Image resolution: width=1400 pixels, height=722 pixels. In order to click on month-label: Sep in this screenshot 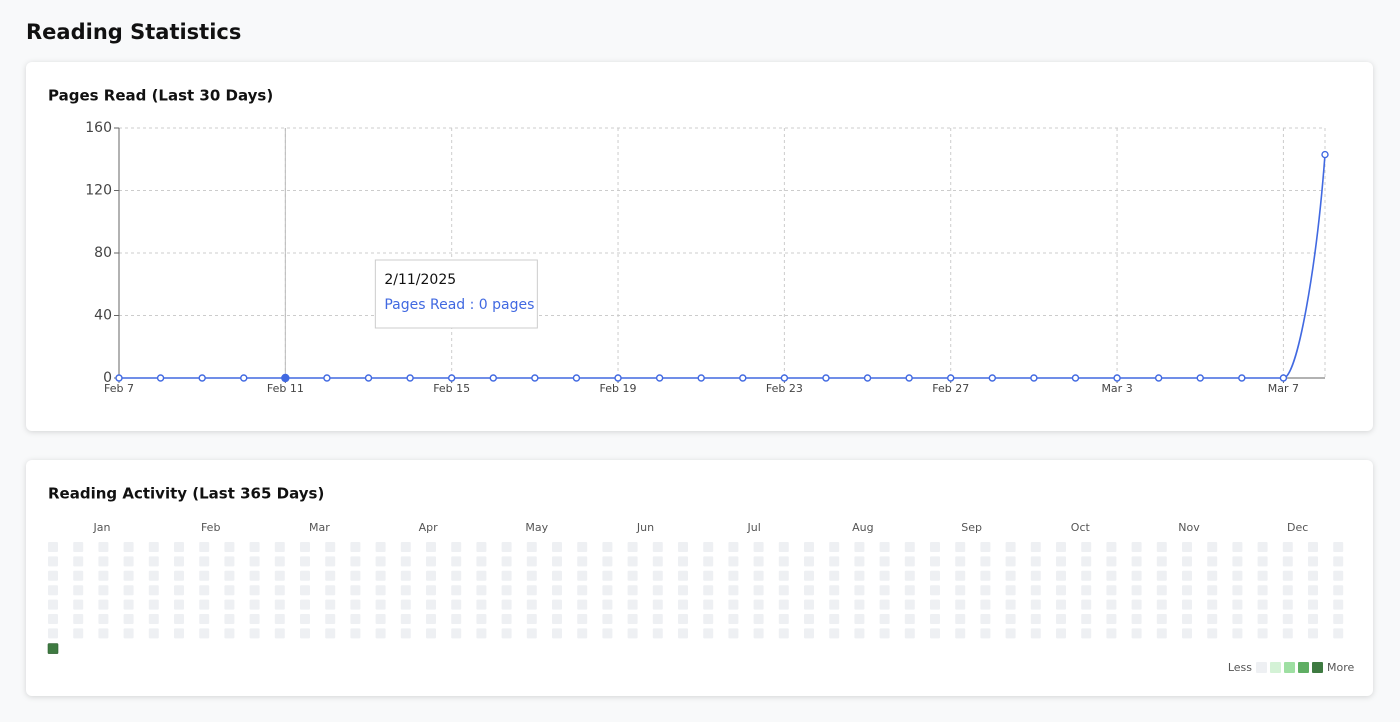, I will do `click(971, 527)`.